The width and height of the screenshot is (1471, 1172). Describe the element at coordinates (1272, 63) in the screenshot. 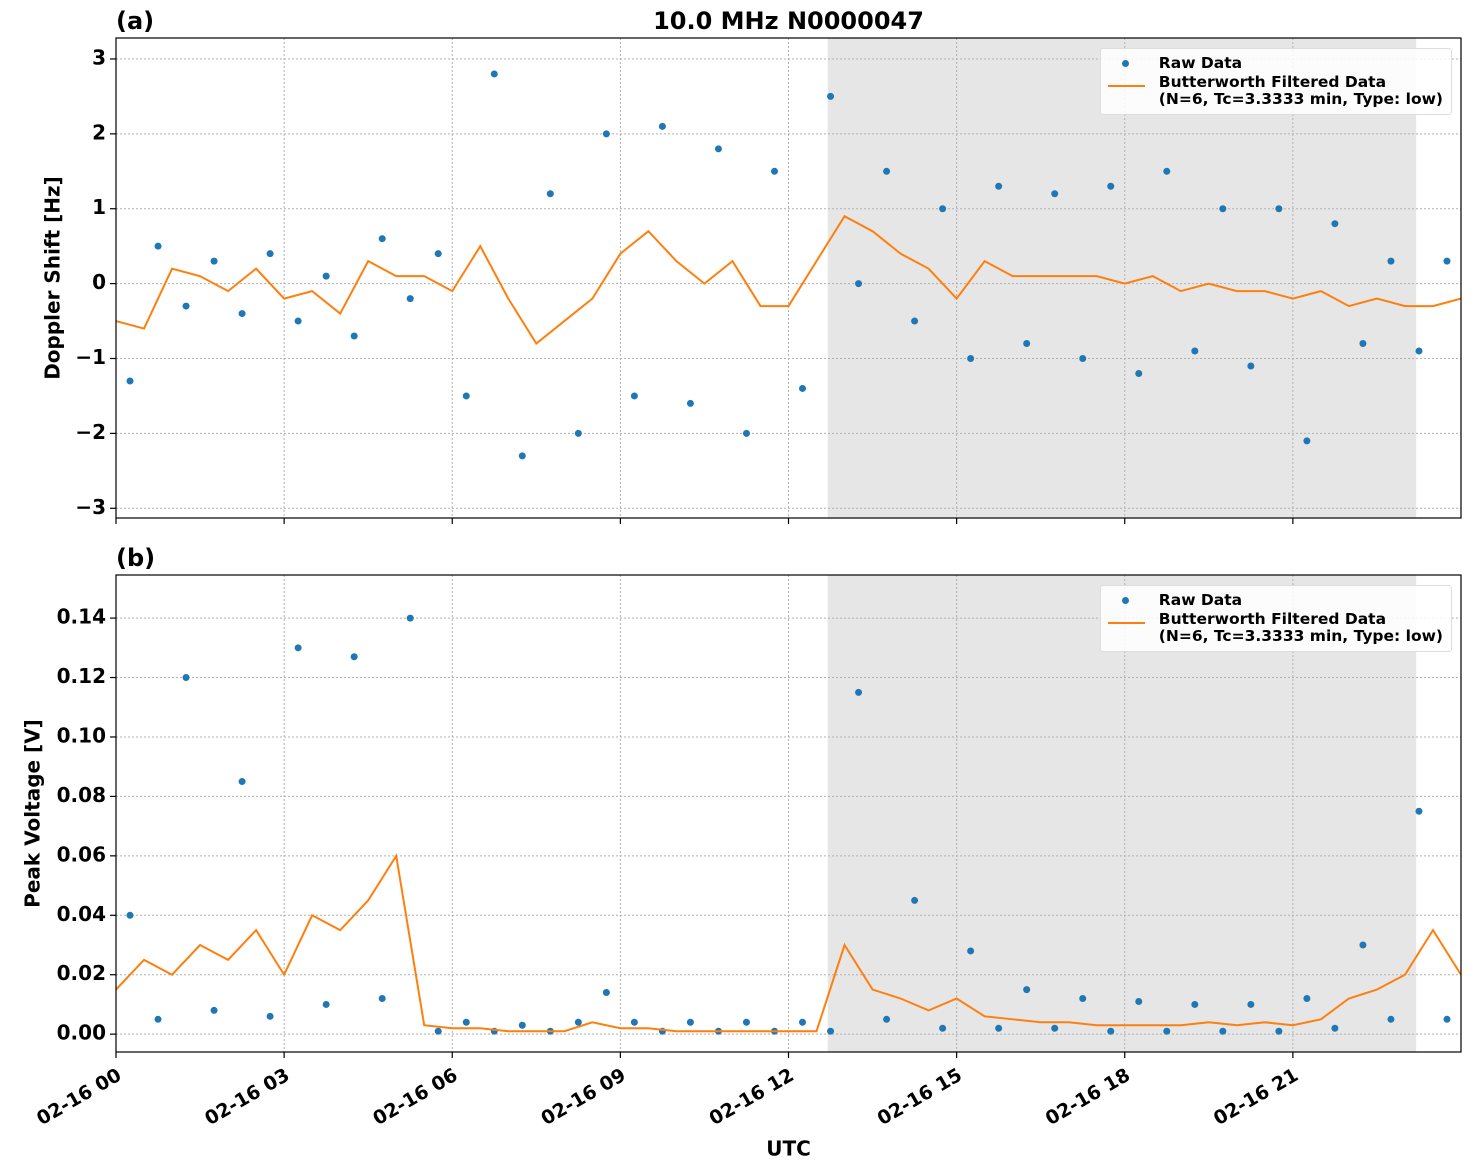

I see `legend-entry: Raw Data` at that location.